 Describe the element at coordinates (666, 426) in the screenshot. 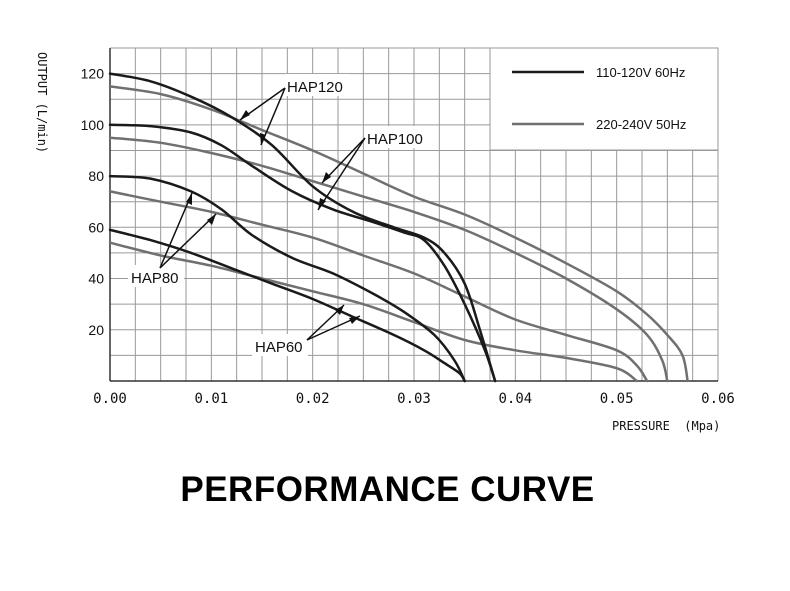

I see `x-axis-label: PRESSURE (Mpa)` at that location.